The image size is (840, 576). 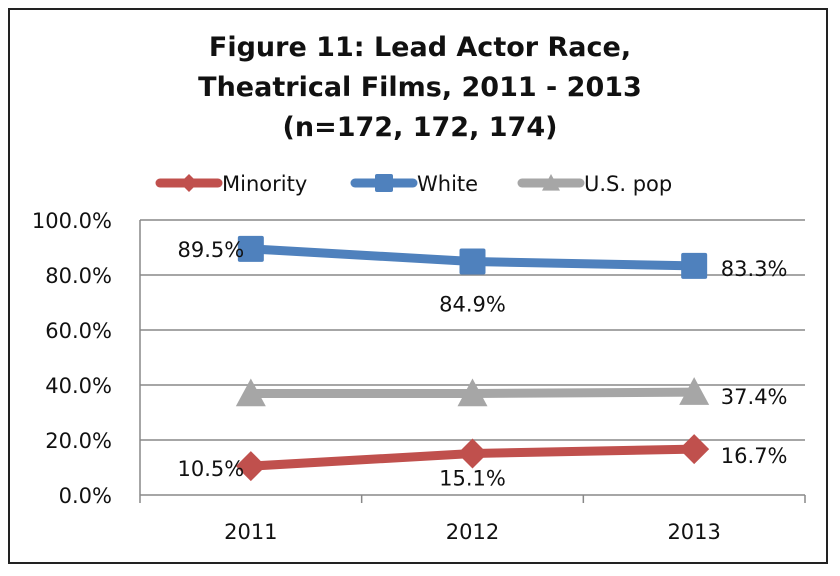 I want to click on y-tick-label: 80.0%, so click(x=78, y=276).